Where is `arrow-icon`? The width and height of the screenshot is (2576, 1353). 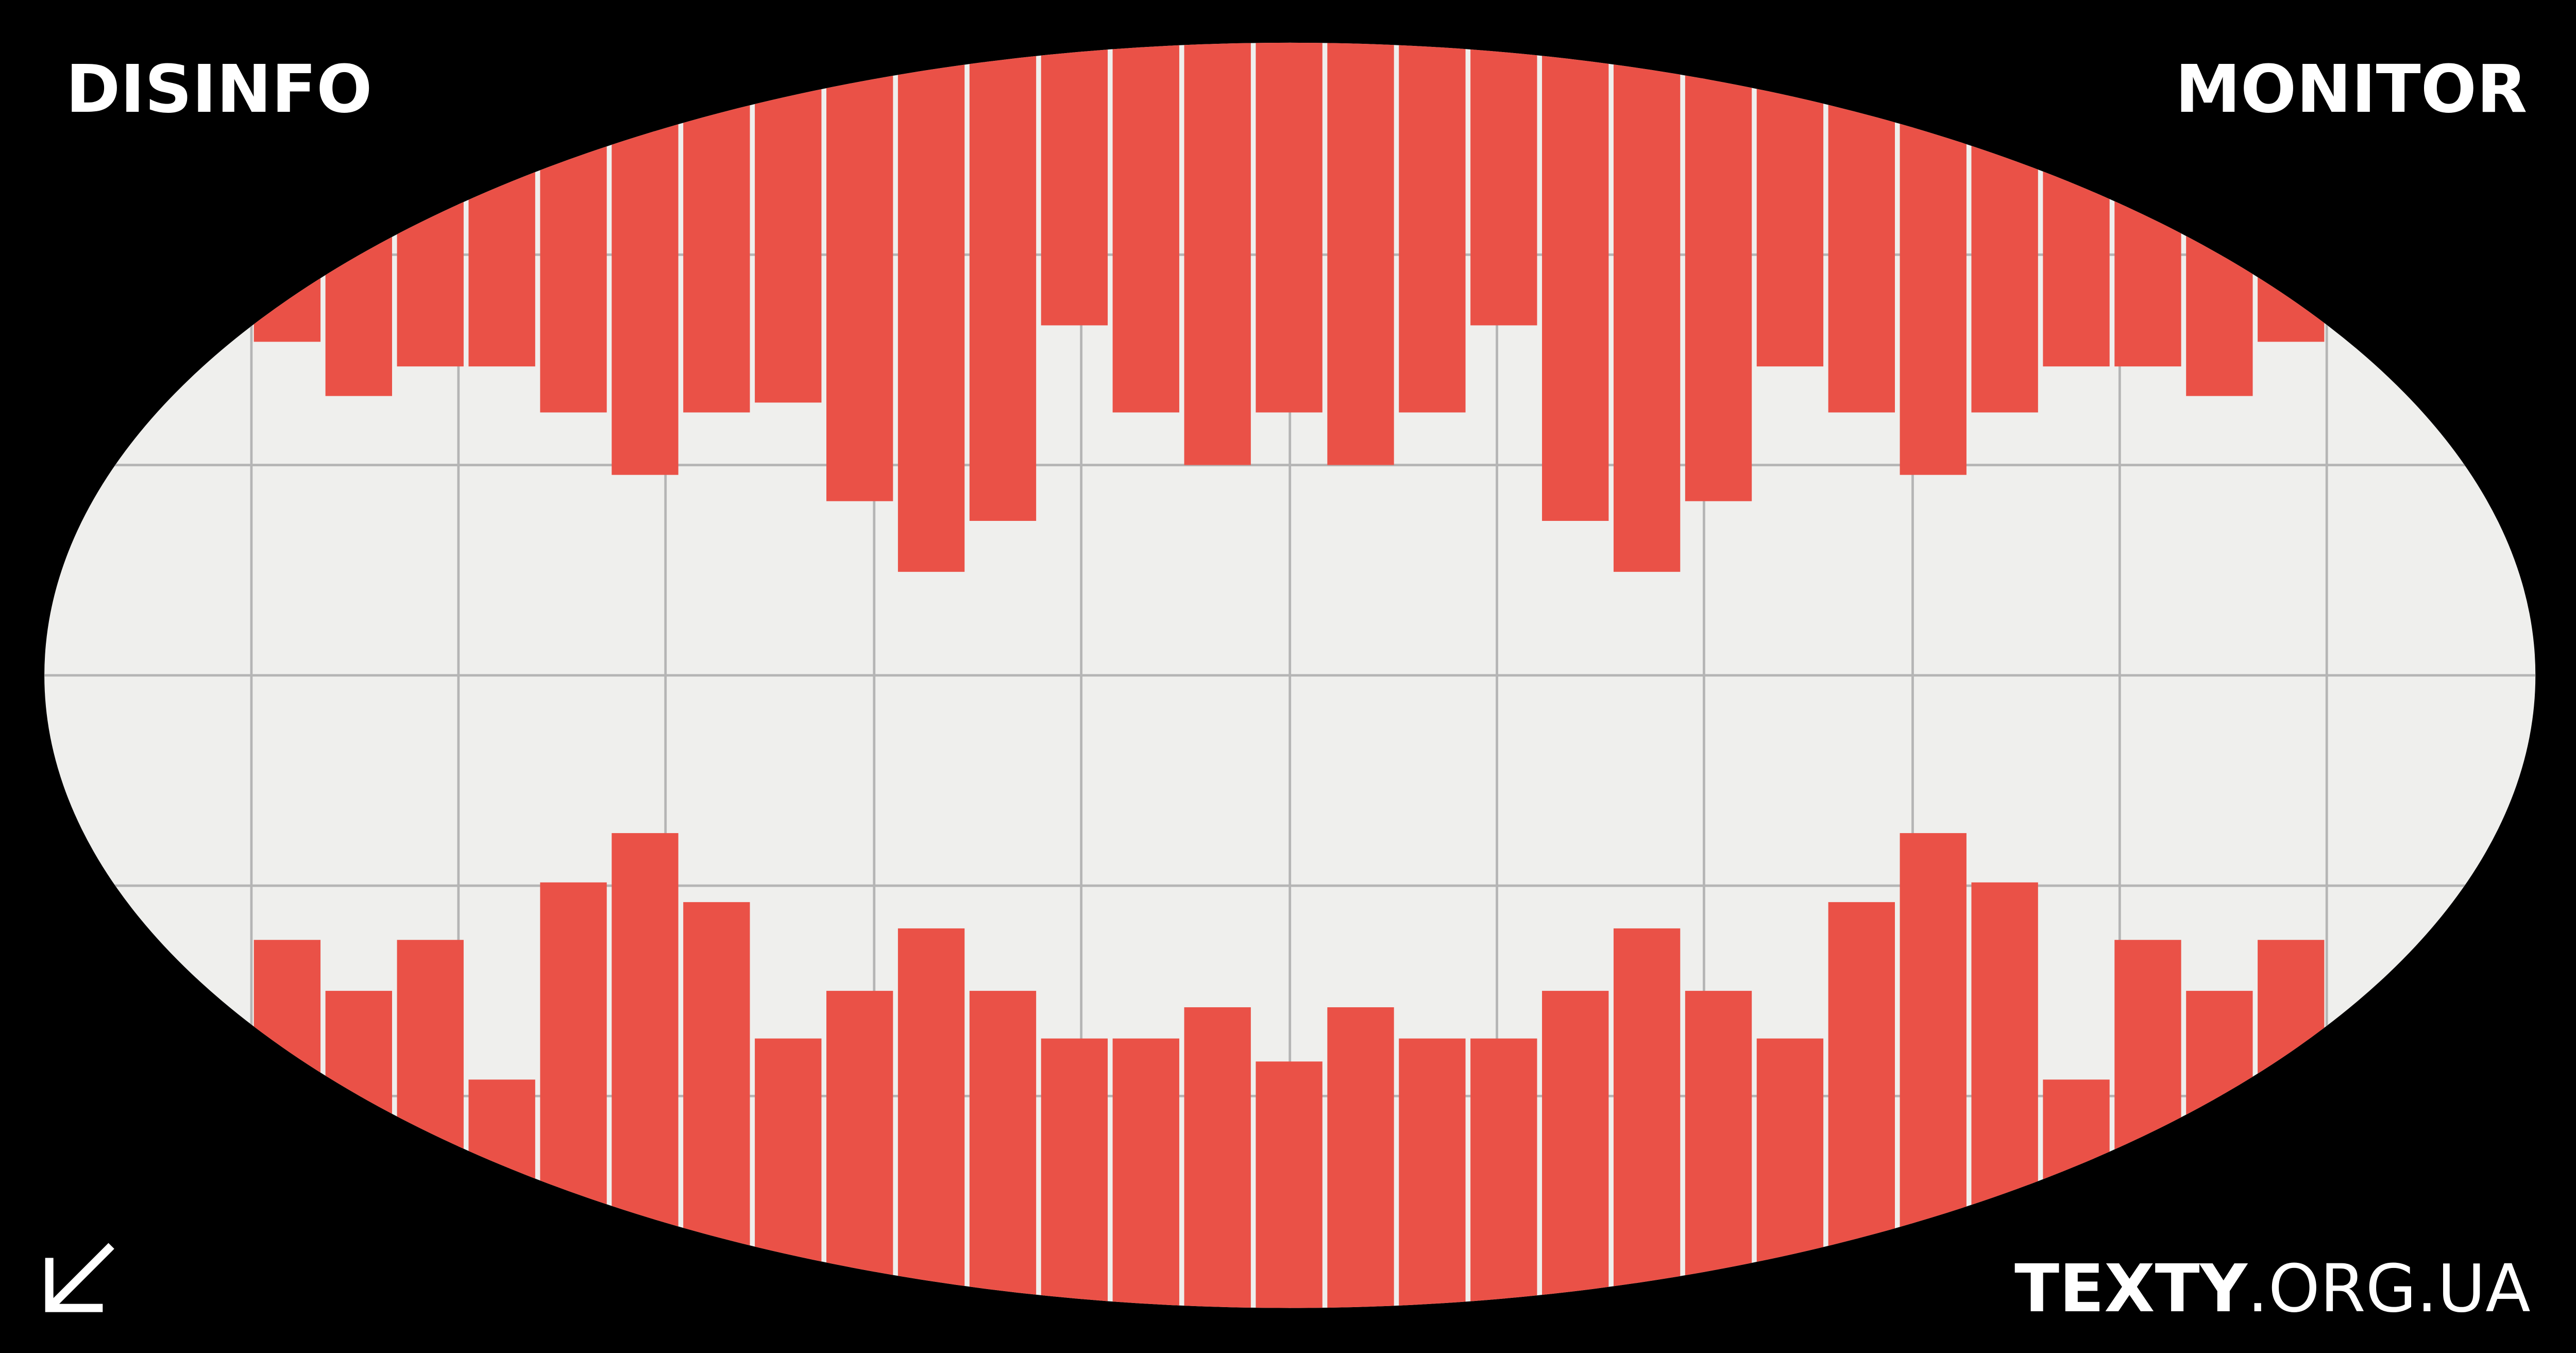
arrow-icon is located at coordinates (79, 1277).